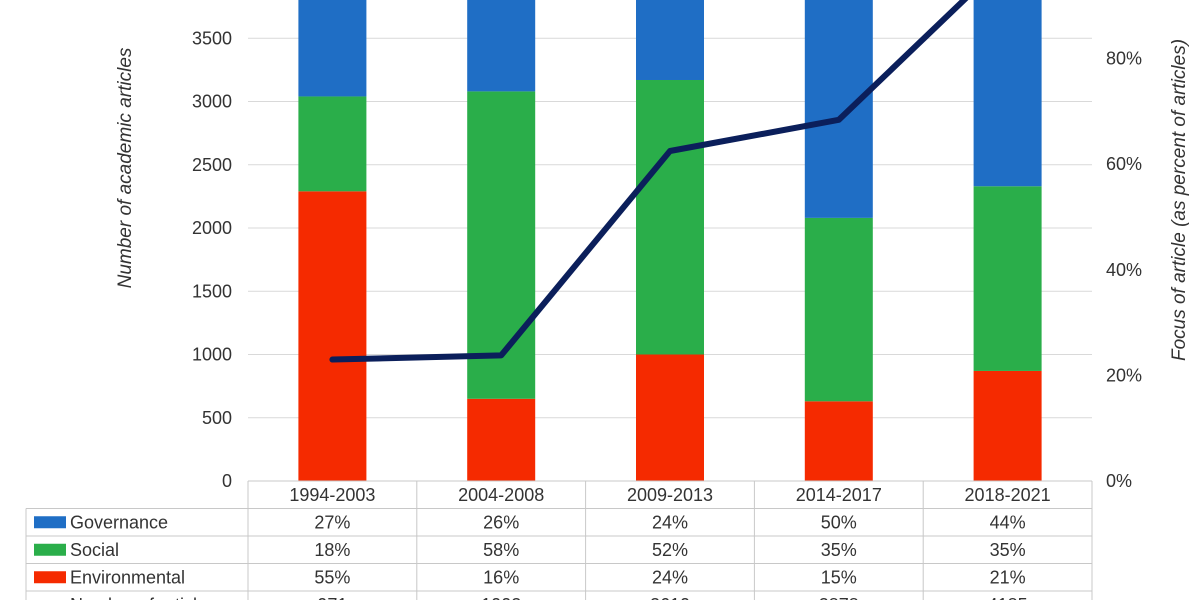 The image size is (1200, 600). Describe the element at coordinates (127, 577) in the screenshot. I see `legend-label: Environmental` at that location.